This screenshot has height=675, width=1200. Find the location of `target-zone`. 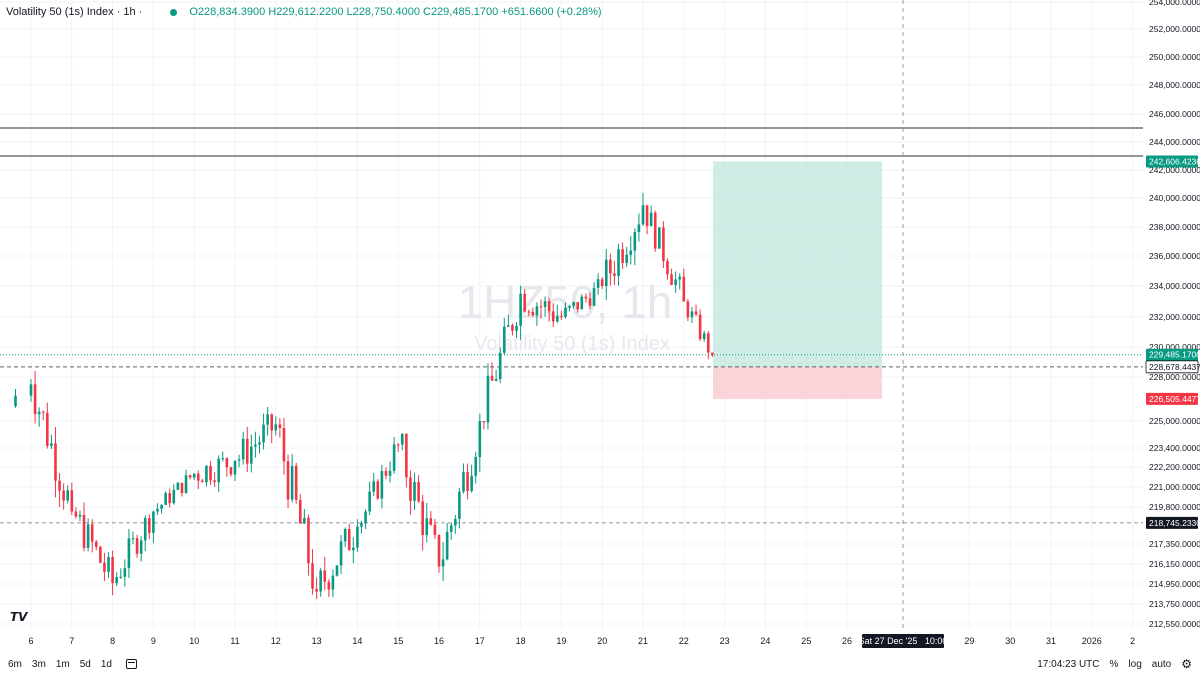

target-zone is located at coordinates (797, 264).